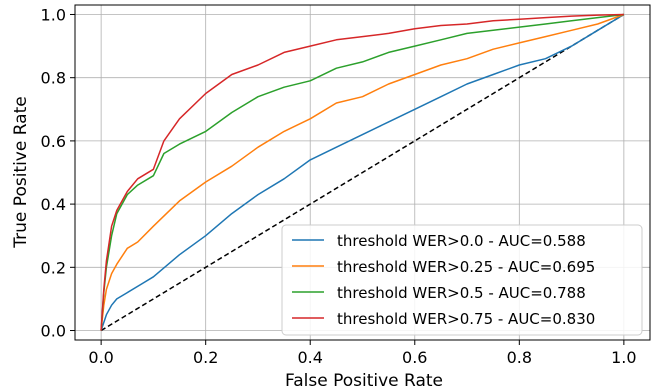 The image size is (659, 390). What do you see at coordinates (461, 241) in the screenshot?
I see `legend-label: threshold WER>0.0 - AUC=0.588` at bounding box center [461, 241].